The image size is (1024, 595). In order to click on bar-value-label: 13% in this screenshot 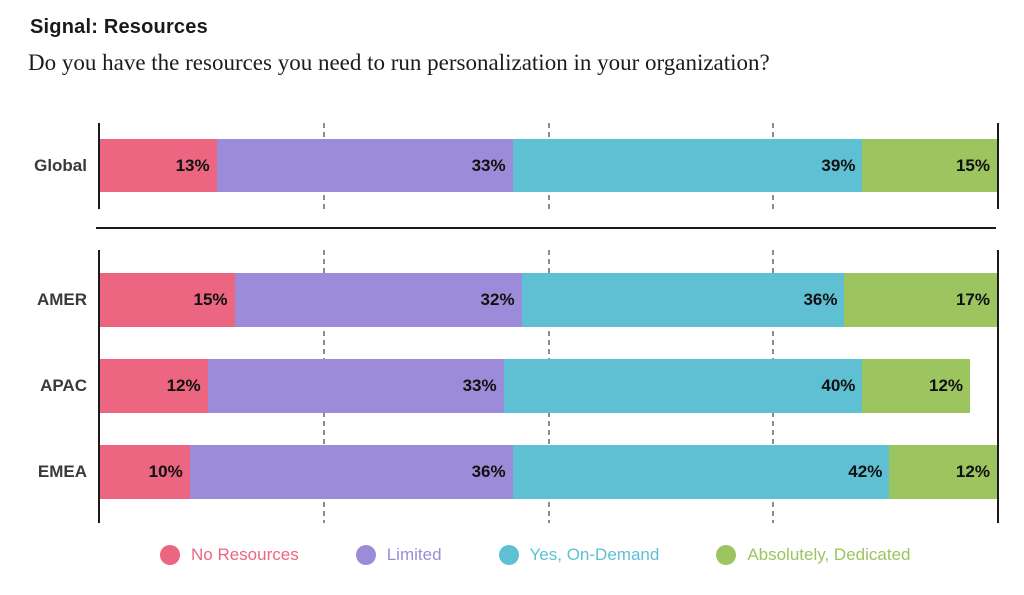, I will do `click(192, 165)`.